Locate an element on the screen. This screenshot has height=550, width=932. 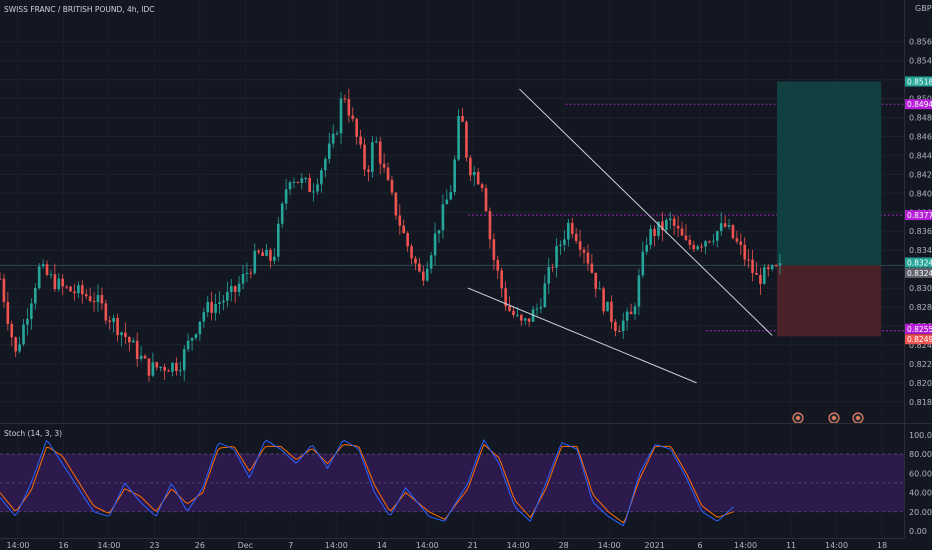
price-badge-label: 0.8249 is located at coordinates (919, 339).